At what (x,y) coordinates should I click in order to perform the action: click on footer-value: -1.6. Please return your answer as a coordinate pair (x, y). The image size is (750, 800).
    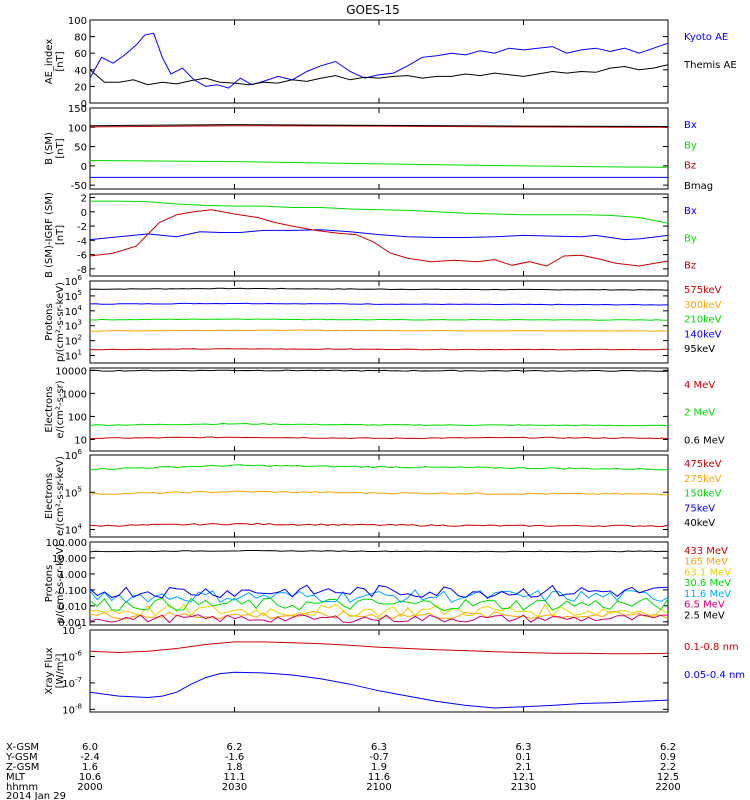
    Looking at the image, I should click on (235, 757).